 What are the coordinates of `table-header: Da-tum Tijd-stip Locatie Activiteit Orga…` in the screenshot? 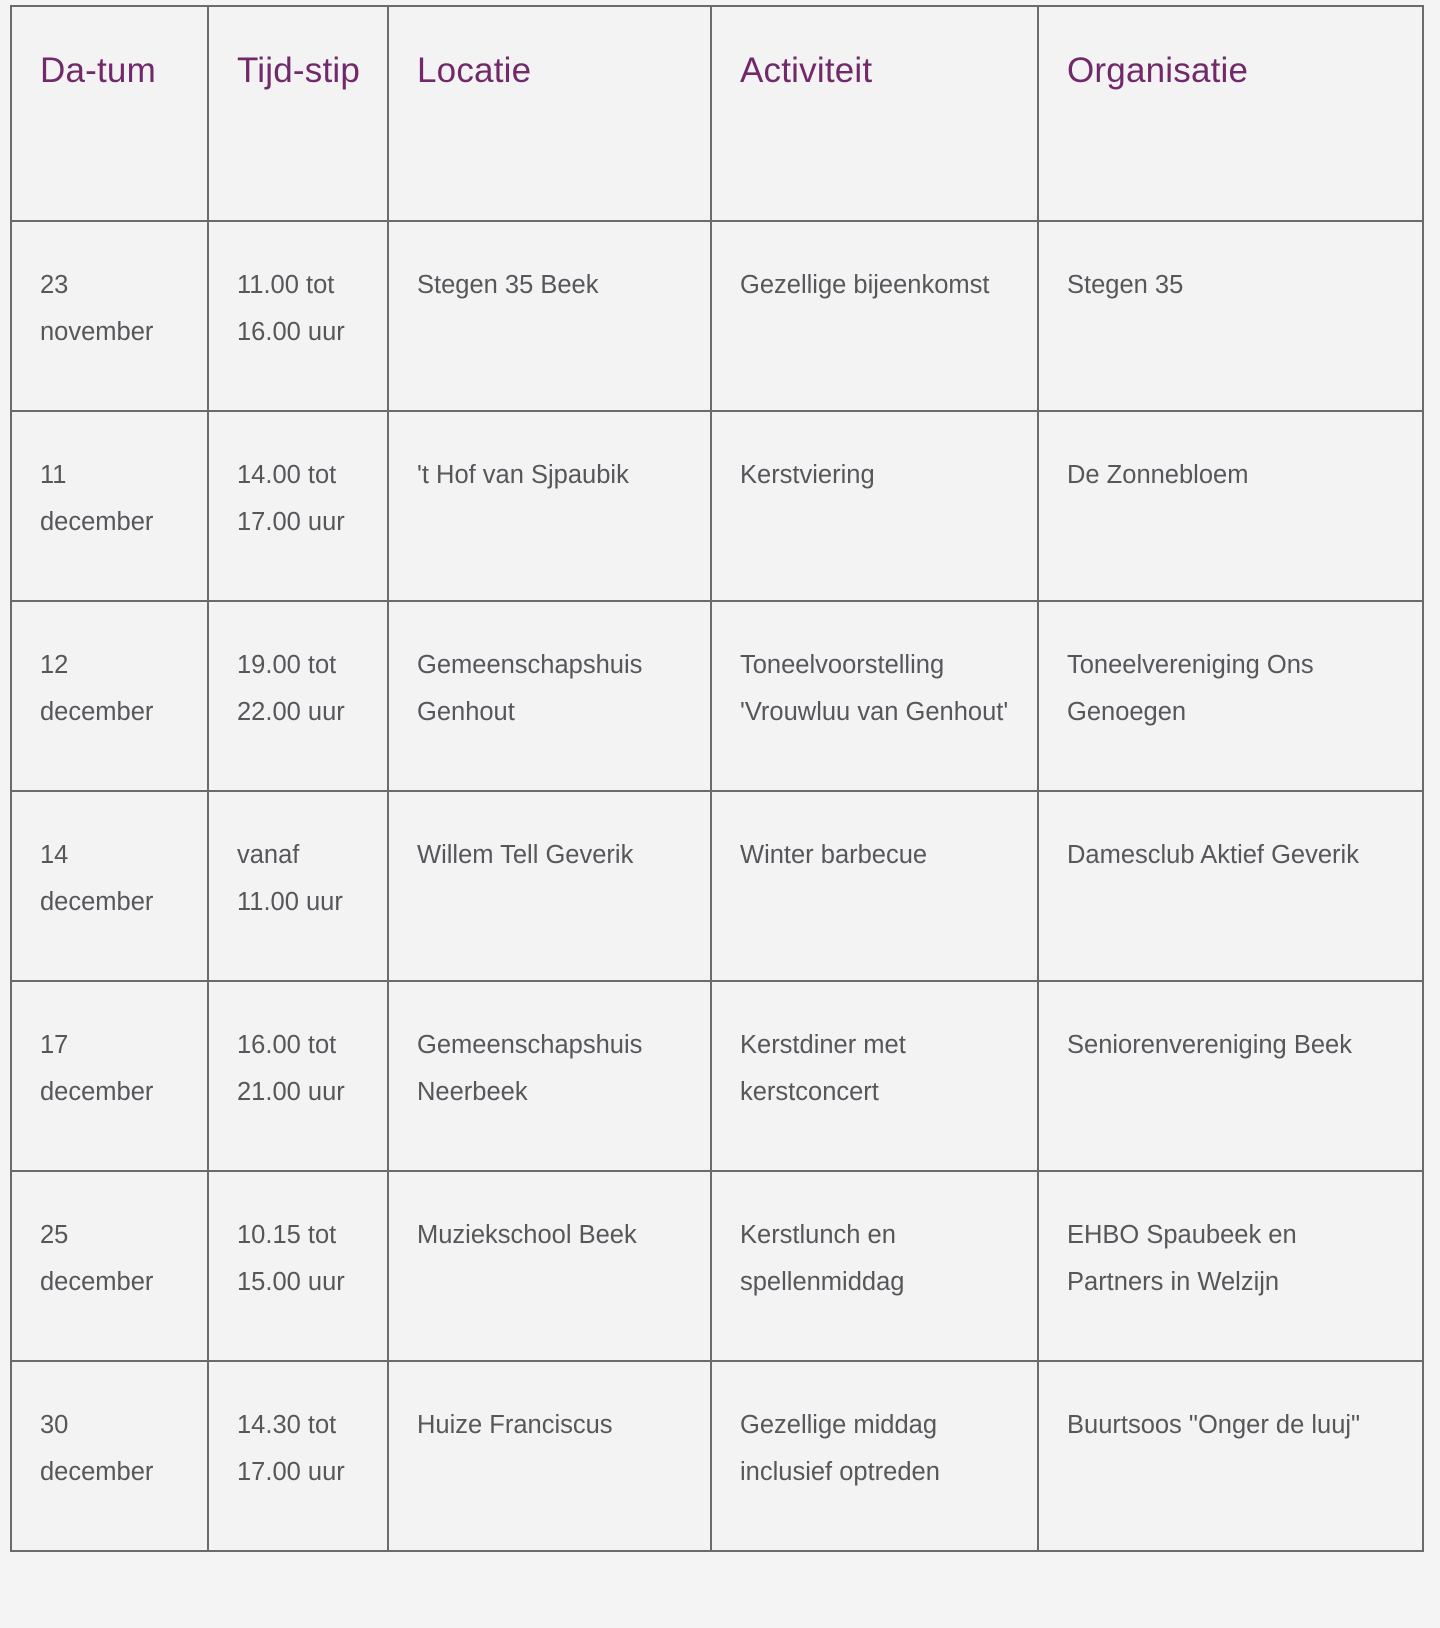 It's located at (717, 113).